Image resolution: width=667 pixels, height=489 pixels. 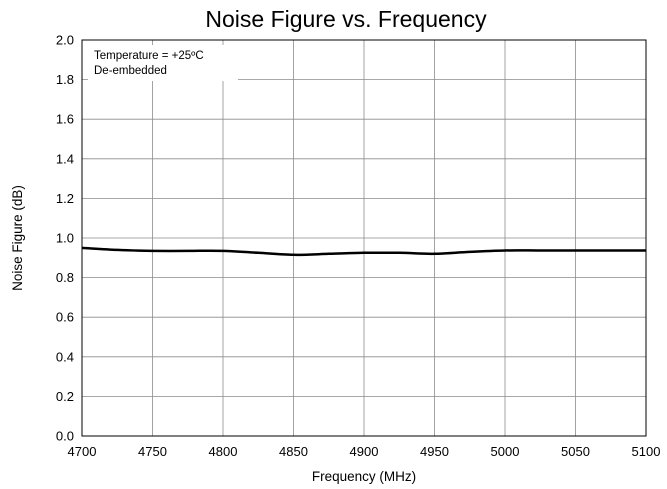 I want to click on y-tick-label: 2.0, so click(x=65, y=40).